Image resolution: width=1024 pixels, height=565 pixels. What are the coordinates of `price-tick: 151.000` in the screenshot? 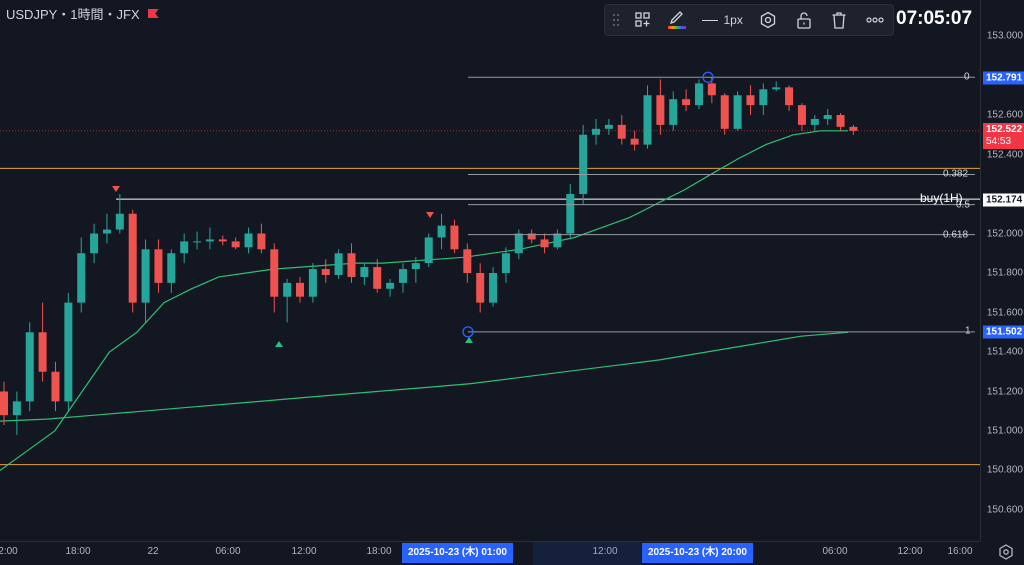 It's located at (1004, 431).